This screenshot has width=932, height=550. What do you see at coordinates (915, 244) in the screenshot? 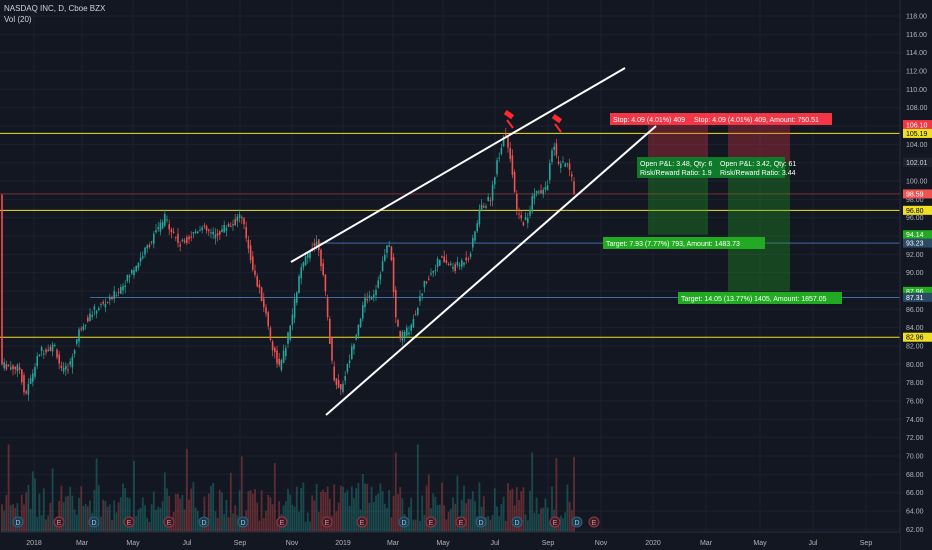
I see `price-tag-label: 93.23` at bounding box center [915, 244].